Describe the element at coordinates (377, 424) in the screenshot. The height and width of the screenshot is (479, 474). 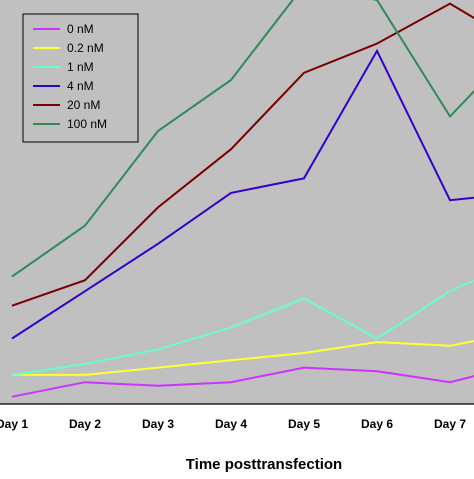
I see `x-tick-label: Day 6` at that location.